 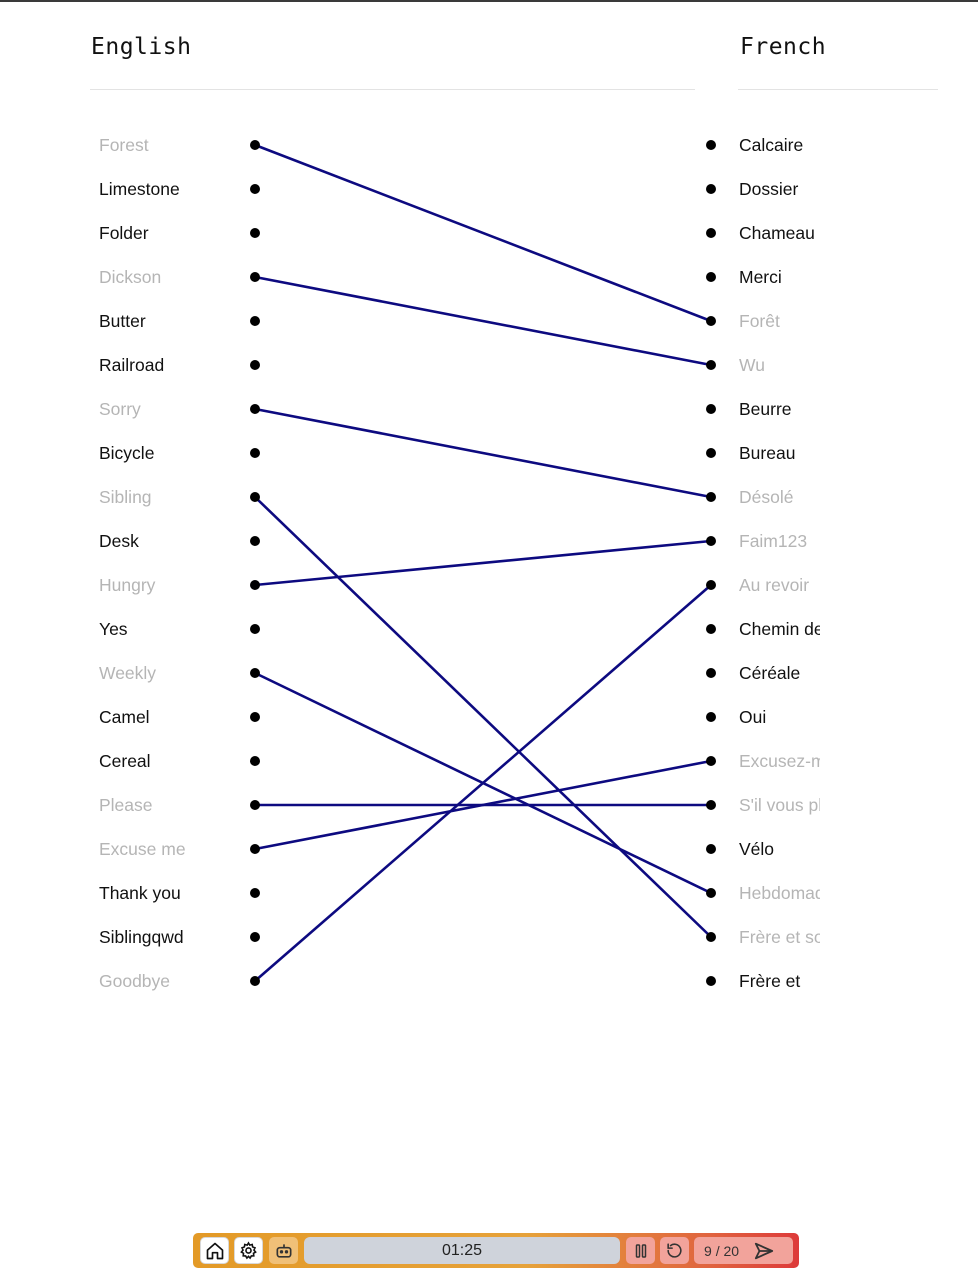 What do you see at coordinates (125, 497) in the screenshot?
I see `english-word-sibling: Sibling` at bounding box center [125, 497].